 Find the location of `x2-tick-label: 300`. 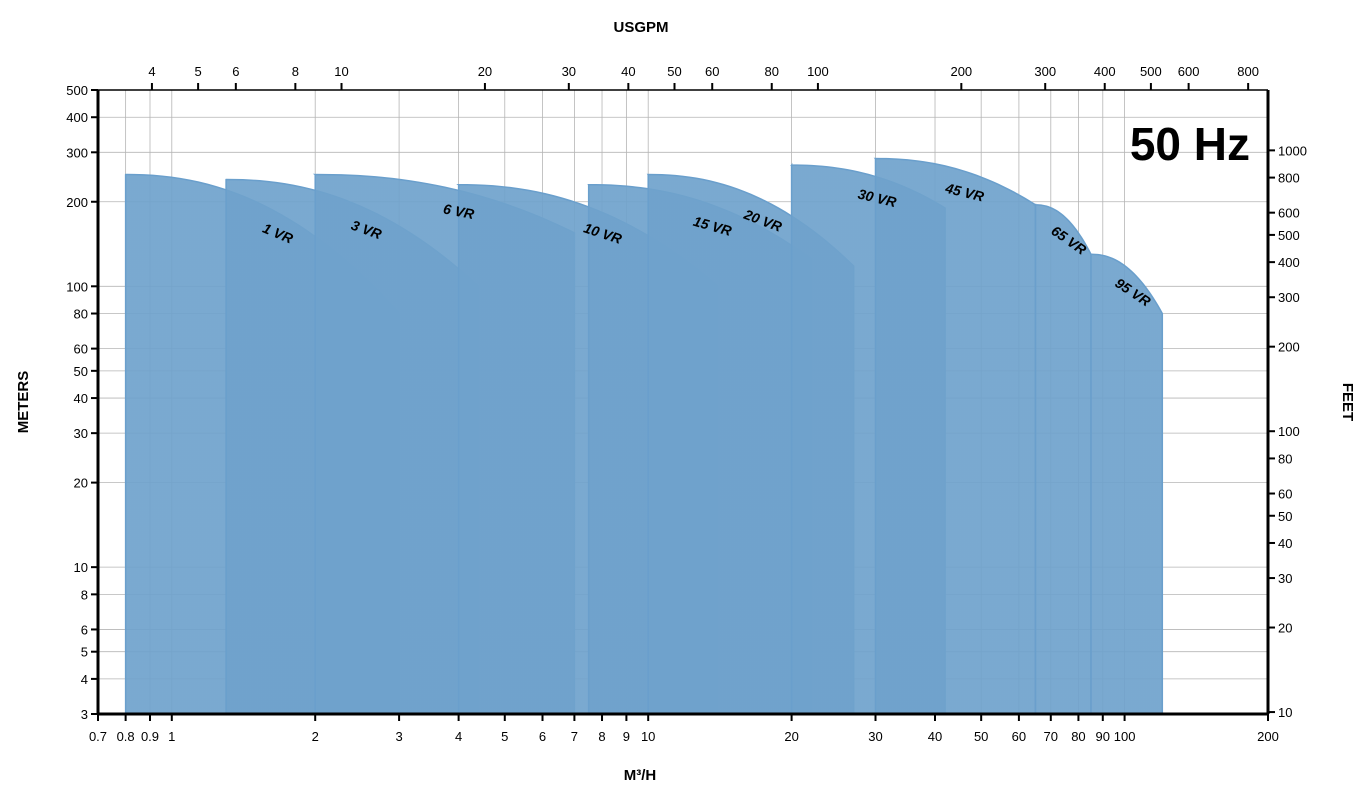

x2-tick-label: 300 is located at coordinates (1045, 71).